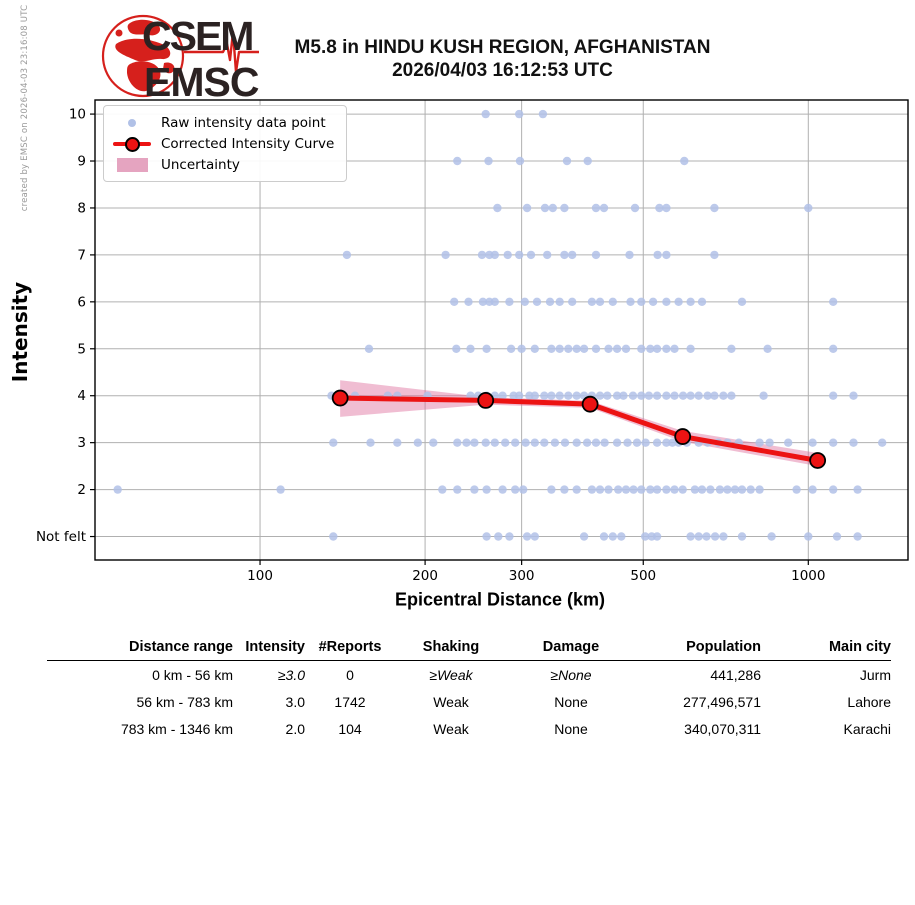 This screenshot has width=915, height=905. Describe the element at coordinates (269, 648) in the screenshot. I see `col-header-intensity: Intensity` at that location.